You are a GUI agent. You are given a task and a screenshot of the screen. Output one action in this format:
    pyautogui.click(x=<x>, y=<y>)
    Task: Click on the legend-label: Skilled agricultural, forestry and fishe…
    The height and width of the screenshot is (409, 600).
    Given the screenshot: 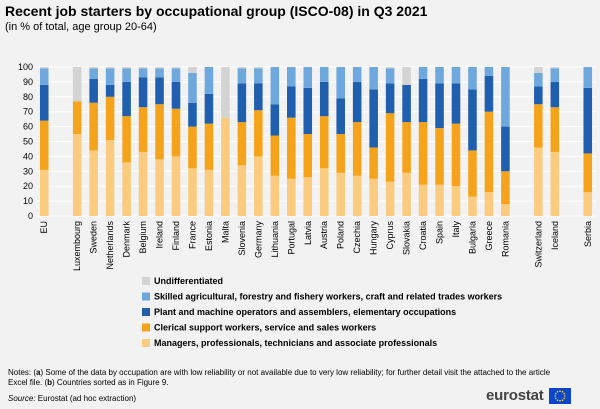 What is the action you would take?
    pyautogui.click(x=328, y=297)
    